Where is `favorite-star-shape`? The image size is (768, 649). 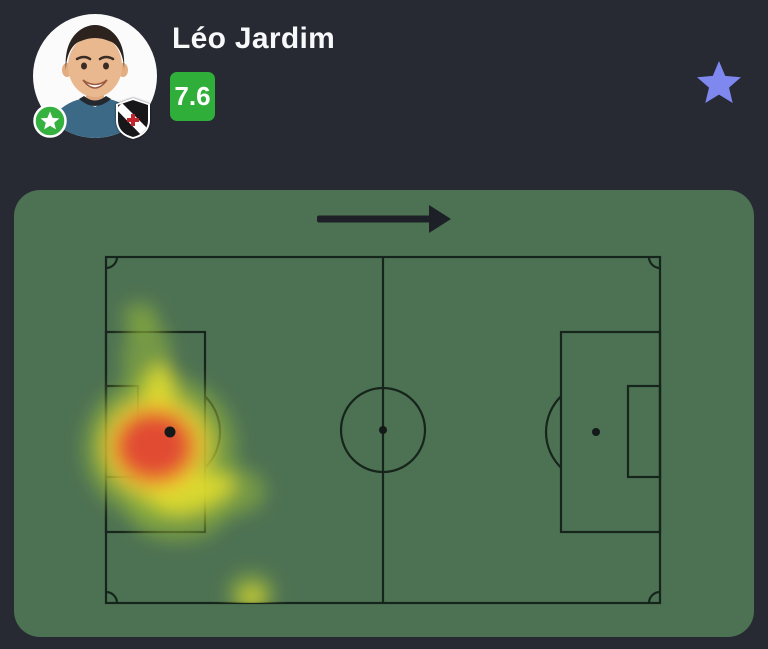
favorite-star-shape is located at coordinates (719, 82).